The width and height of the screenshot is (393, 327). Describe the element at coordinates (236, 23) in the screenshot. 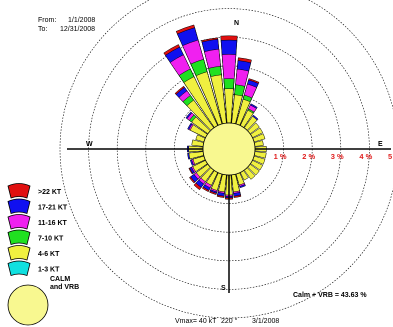

I see `direction-n: N` at that location.